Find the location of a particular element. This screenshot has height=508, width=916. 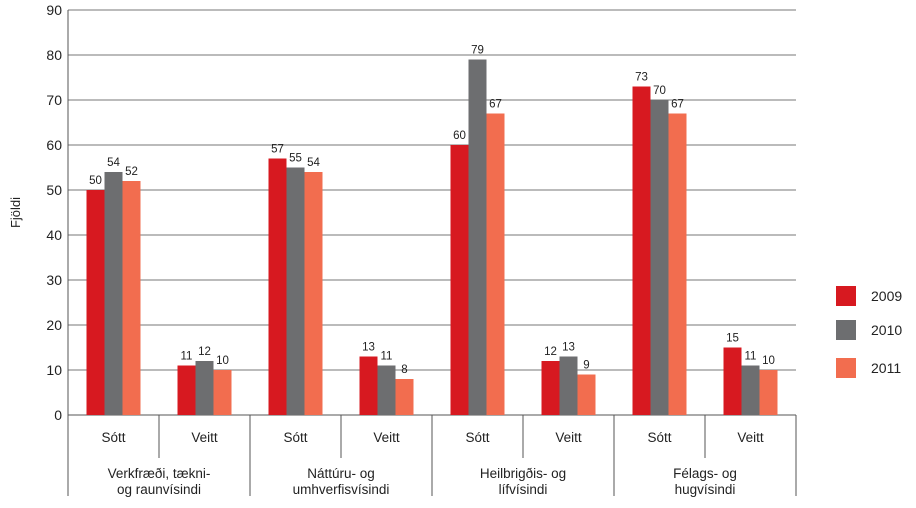

data-label: 55 is located at coordinates (295, 159).